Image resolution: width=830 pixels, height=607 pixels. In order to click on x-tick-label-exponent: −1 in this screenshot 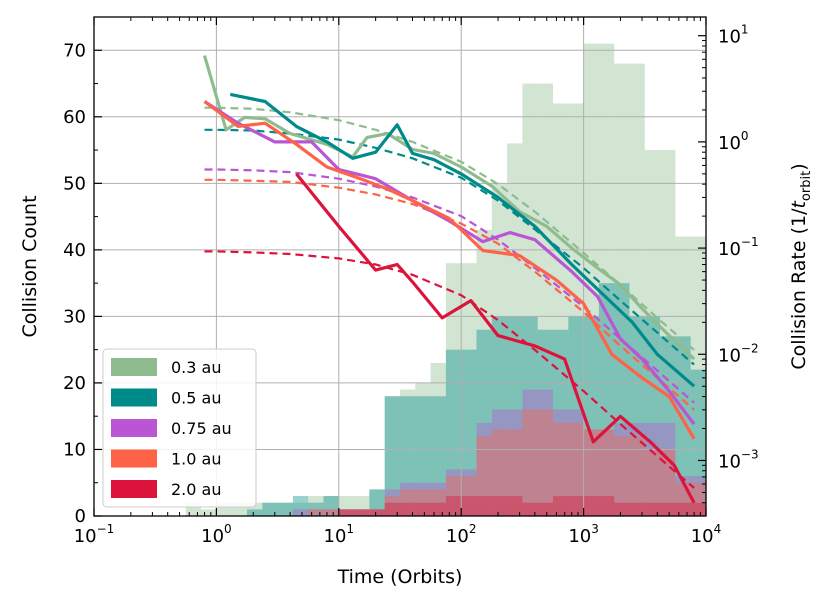, I will do `click(106, 529)`.